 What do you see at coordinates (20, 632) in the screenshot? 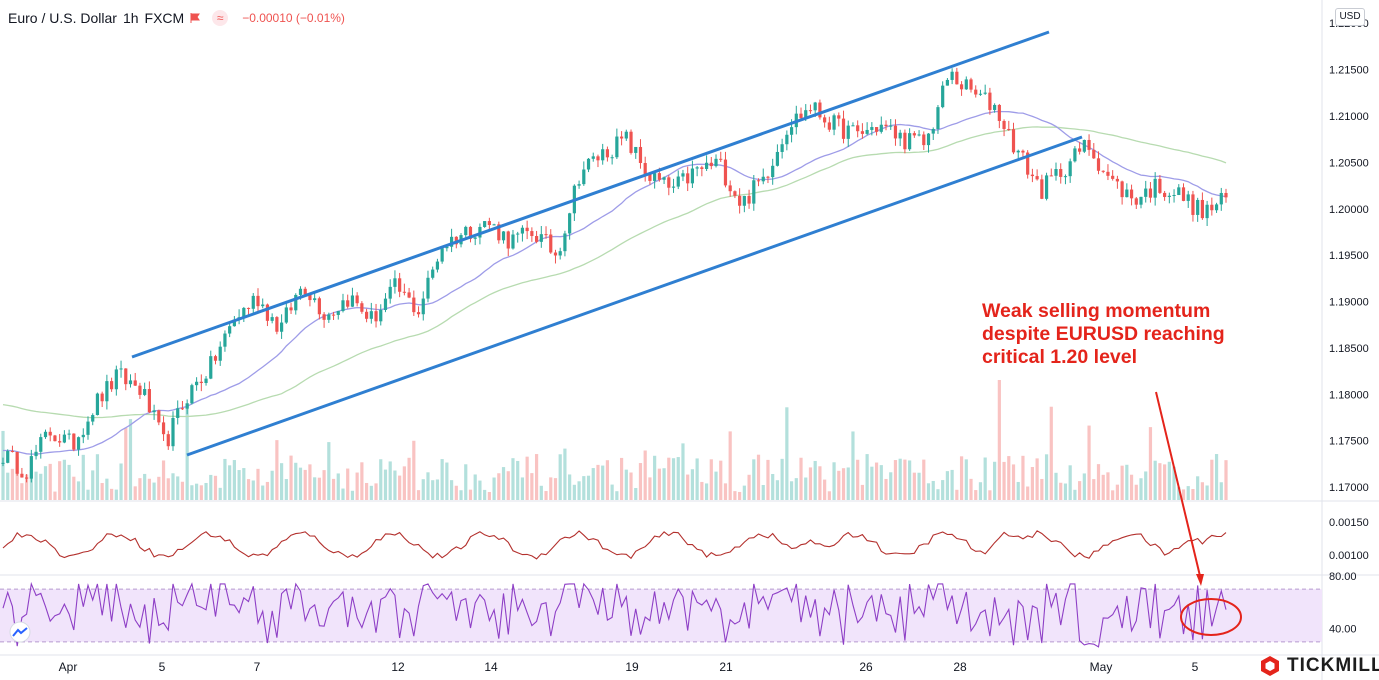
I see `tradingview-logo-icon` at bounding box center [20, 632].